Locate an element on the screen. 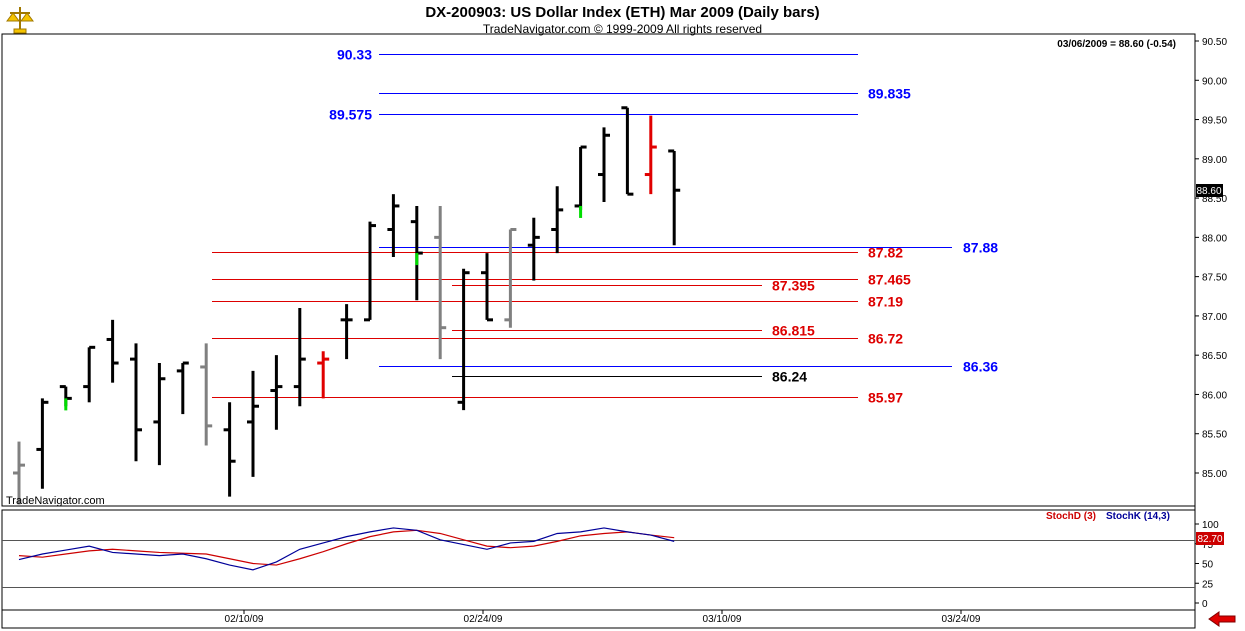 The width and height of the screenshot is (1245, 631). back-arrow-icon is located at coordinates (1222, 619).